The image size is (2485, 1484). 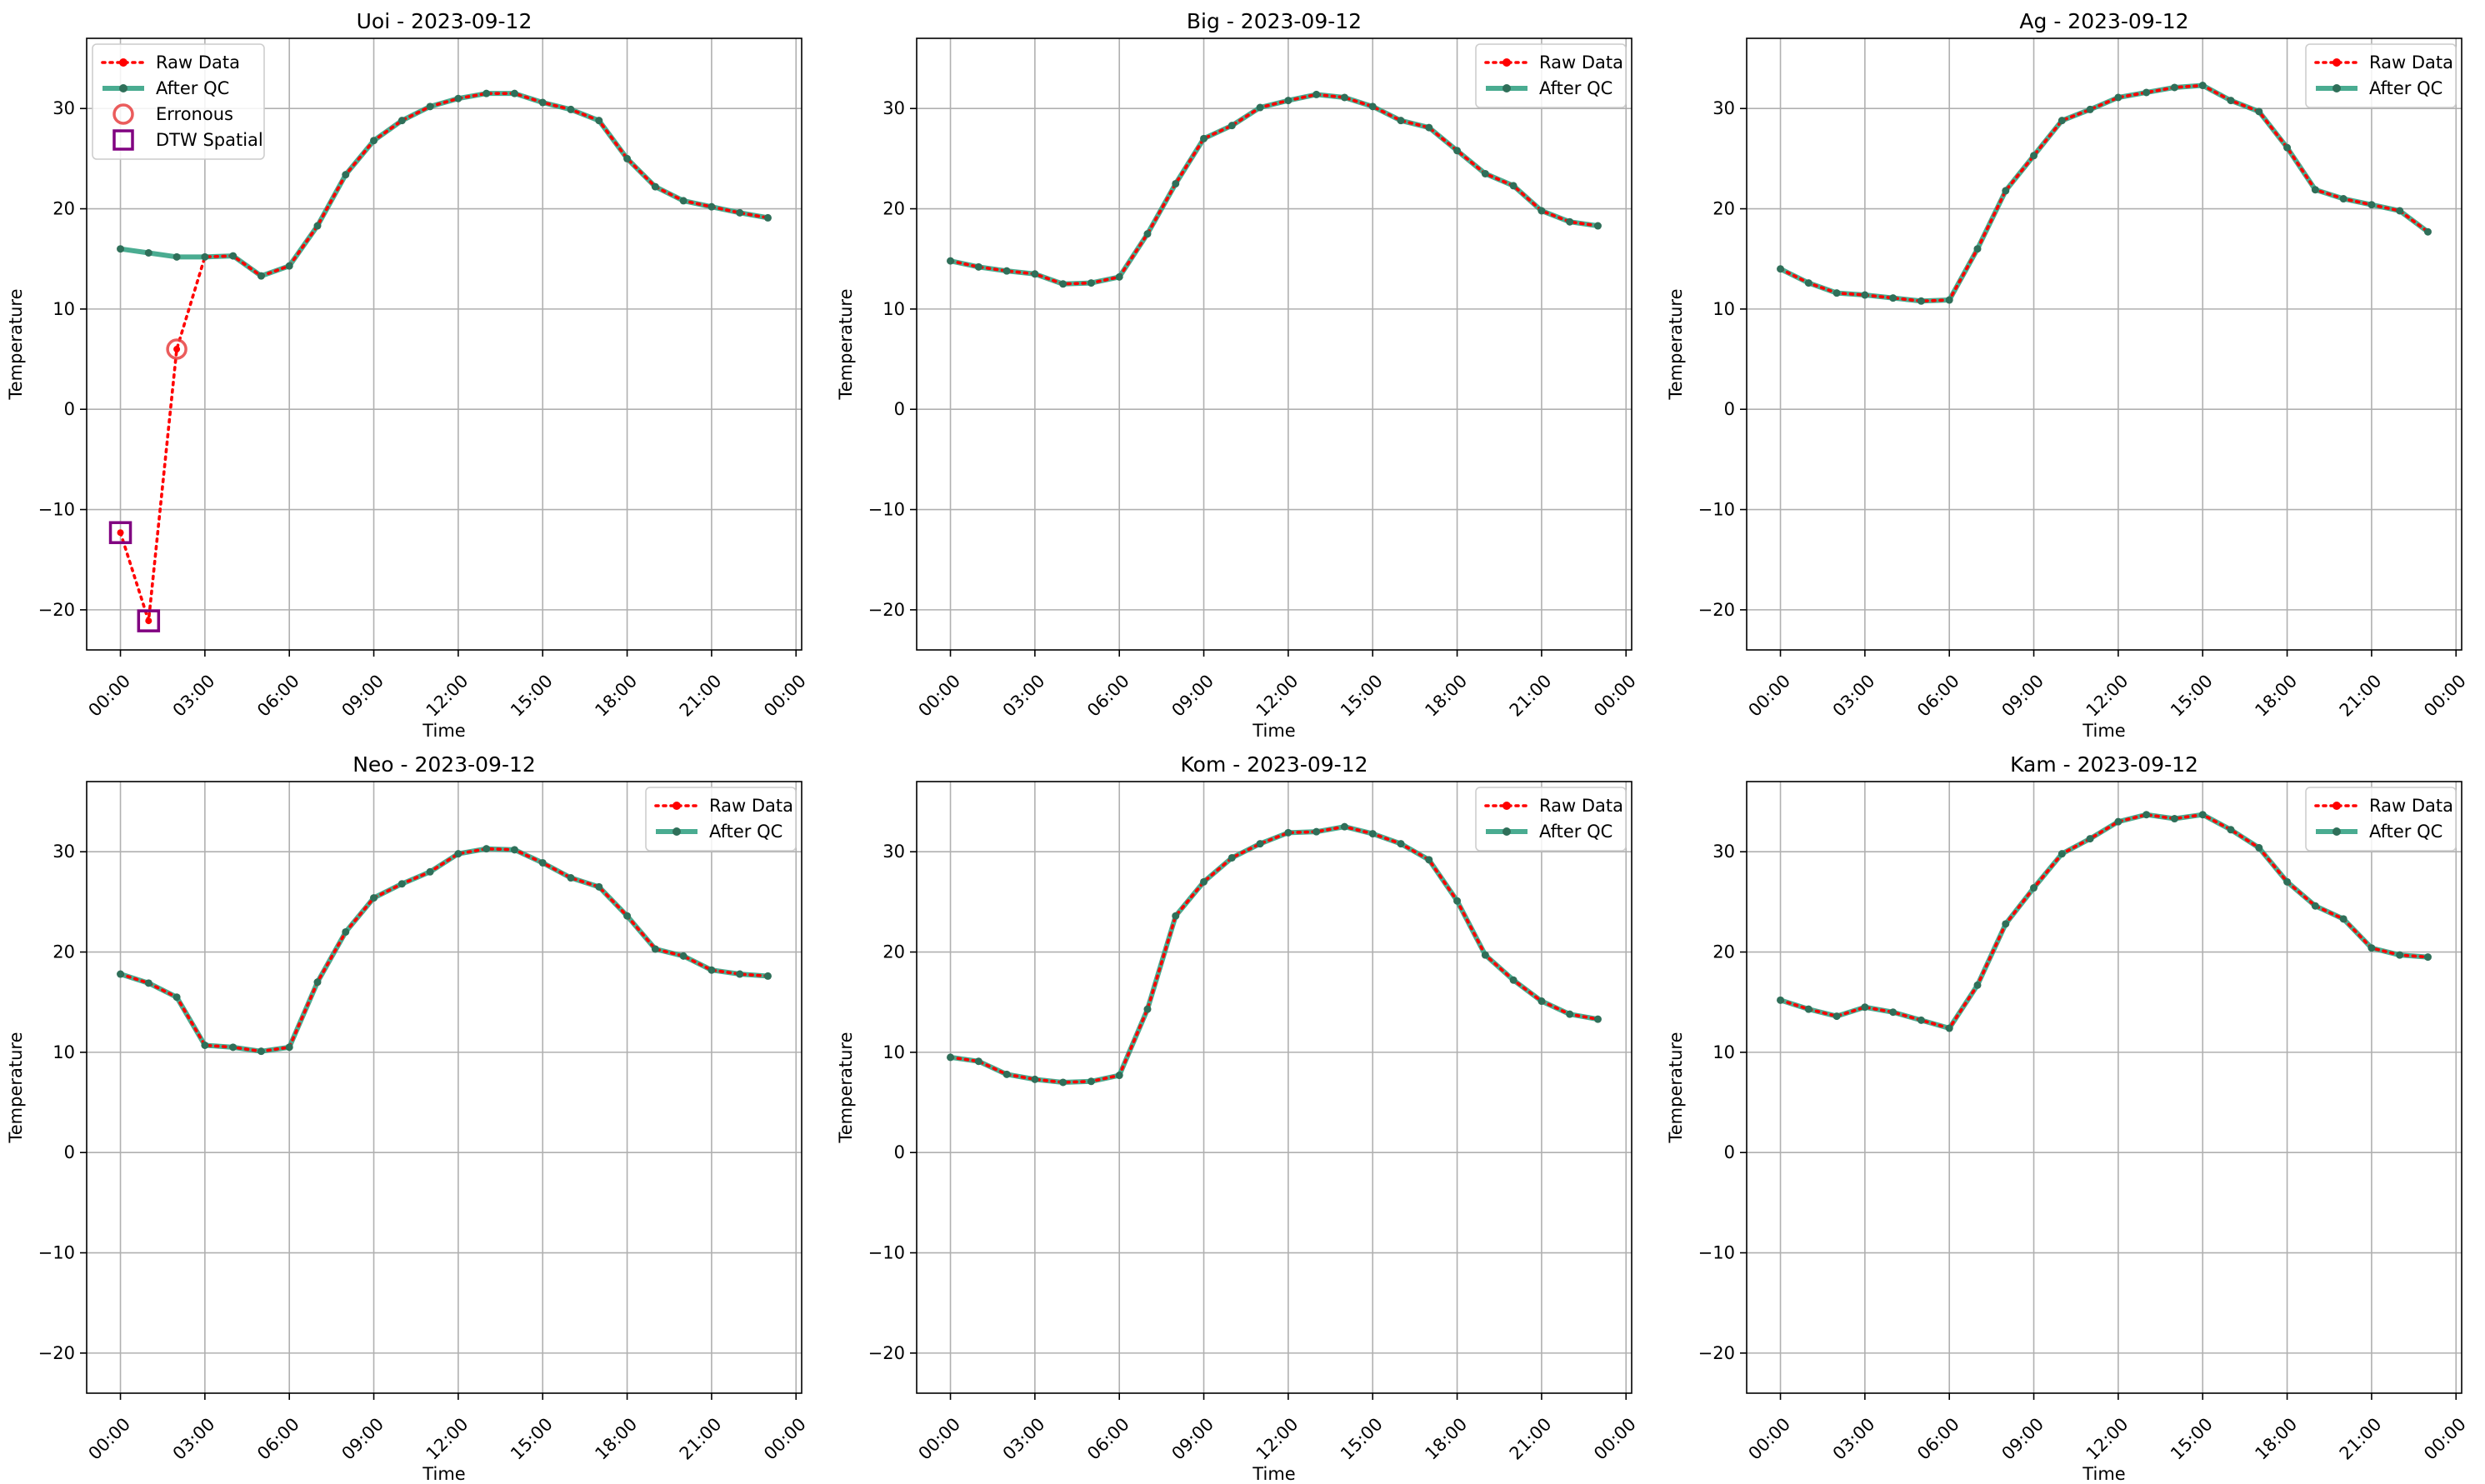 I want to click on y-tick-label: 10, so click(x=64, y=1052).